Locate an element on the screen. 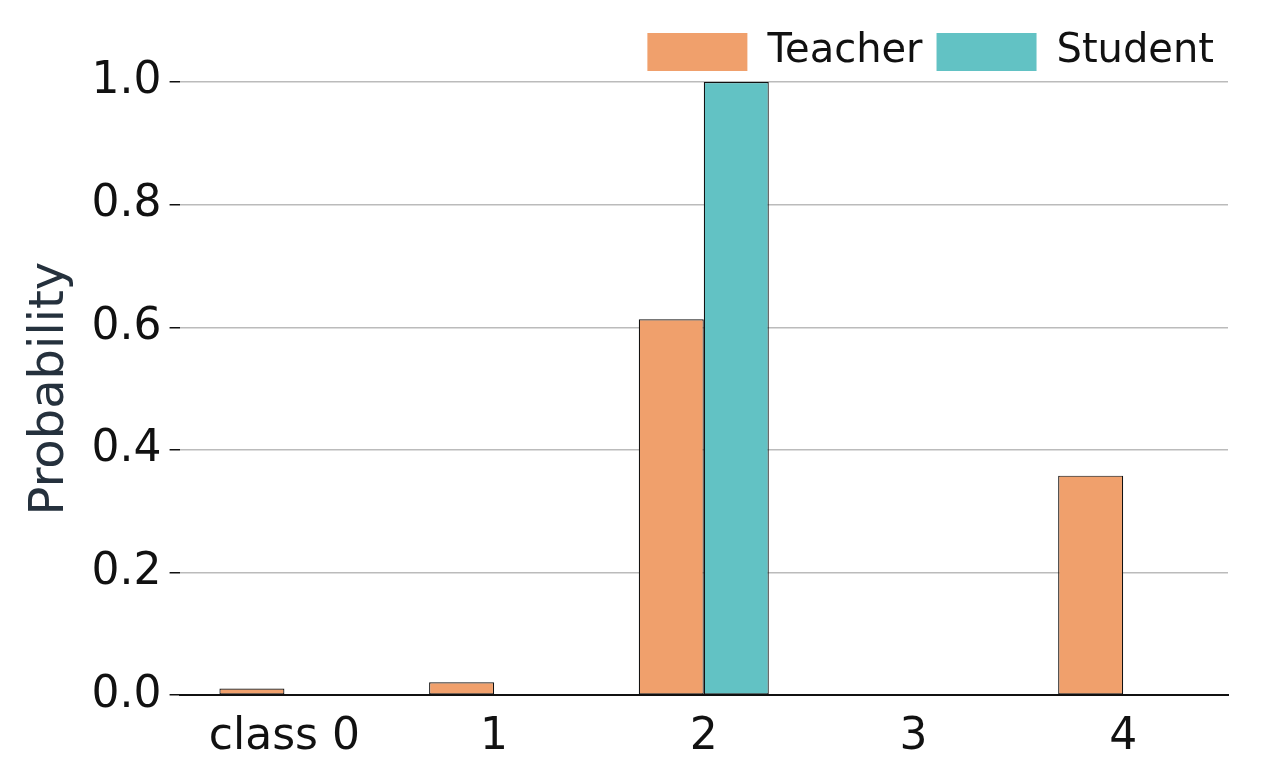 The image size is (1269, 778). y-tick-label: 0.8 is located at coordinates (126, 201).